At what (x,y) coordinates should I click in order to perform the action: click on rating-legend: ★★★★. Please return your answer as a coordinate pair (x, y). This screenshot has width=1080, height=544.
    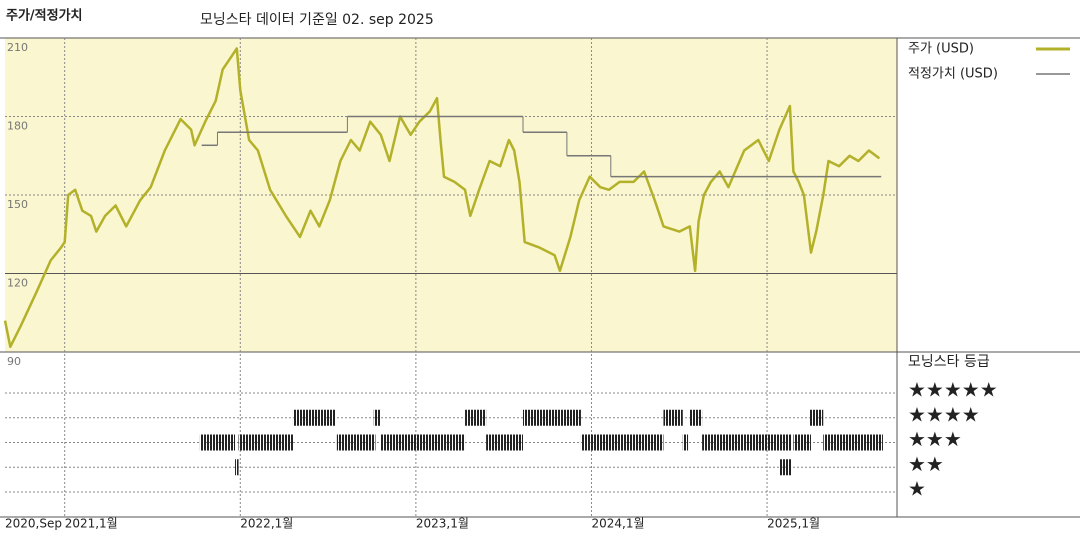
    Looking at the image, I should click on (944, 414).